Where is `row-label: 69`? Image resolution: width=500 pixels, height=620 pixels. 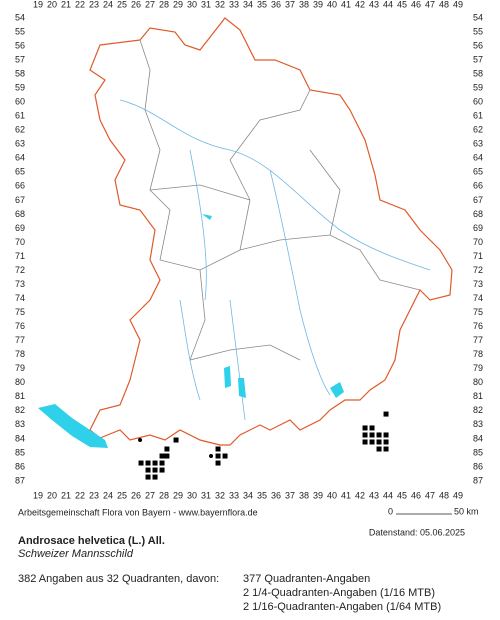
row-label: 69 is located at coordinates (478, 228).